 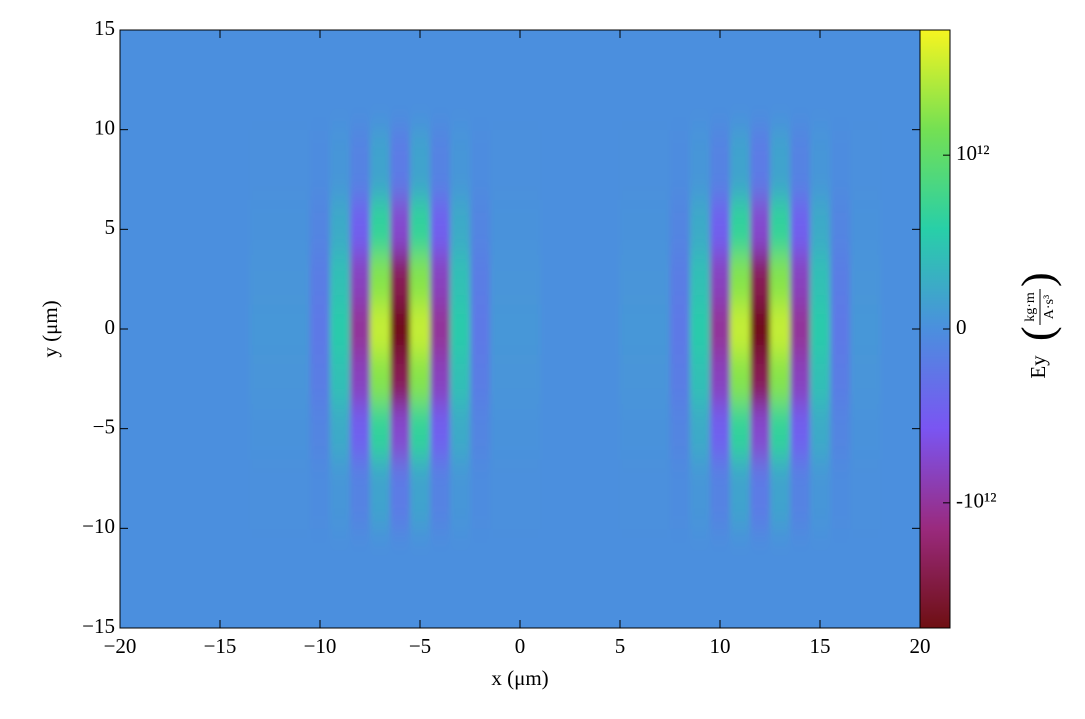 What do you see at coordinates (120, 646) in the screenshot?
I see `x-tick-label: −20` at bounding box center [120, 646].